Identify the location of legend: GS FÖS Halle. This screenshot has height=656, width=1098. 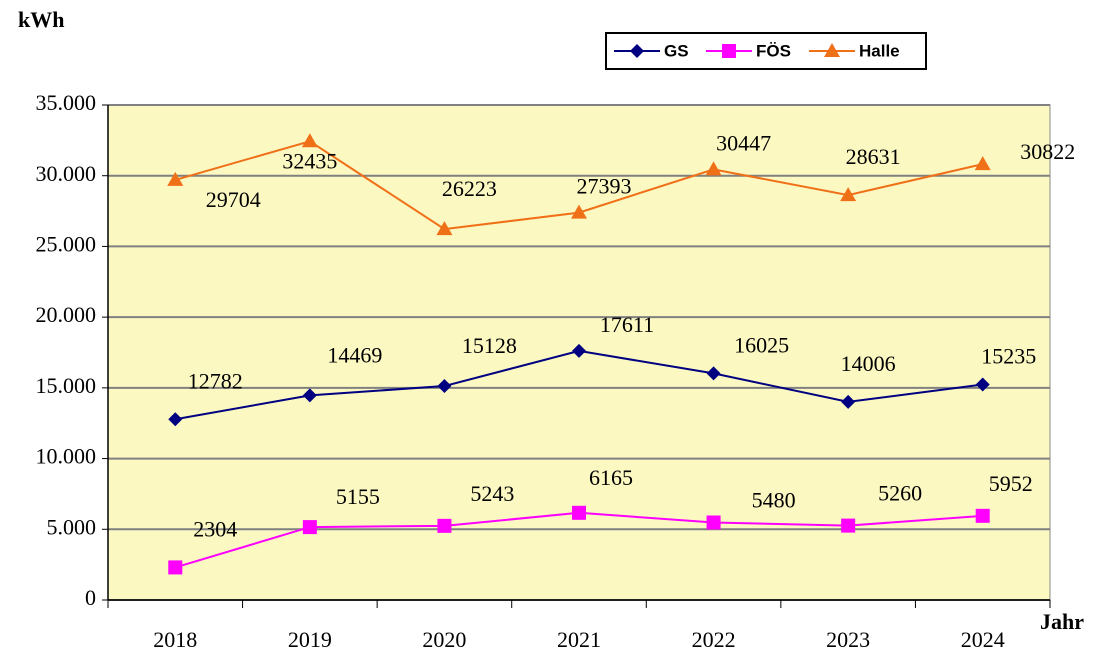
(766, 51).